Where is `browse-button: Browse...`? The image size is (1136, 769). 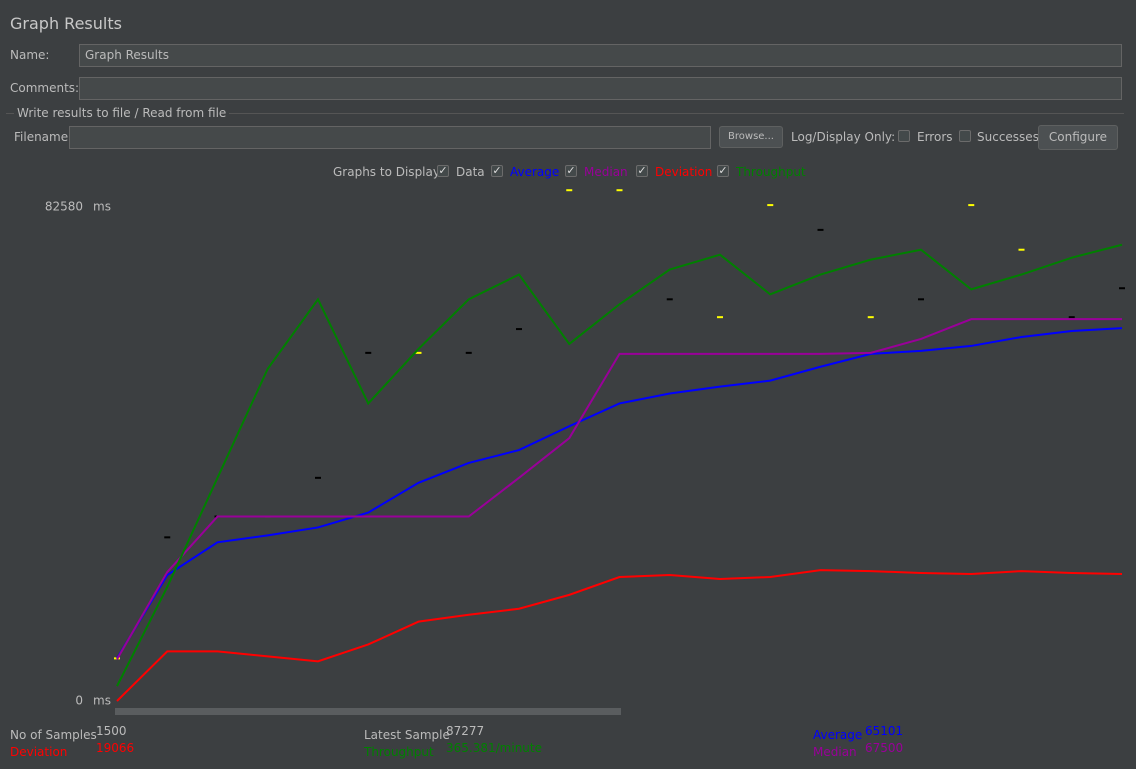
browse-button: Browse... is located at coordinates (751, 137).